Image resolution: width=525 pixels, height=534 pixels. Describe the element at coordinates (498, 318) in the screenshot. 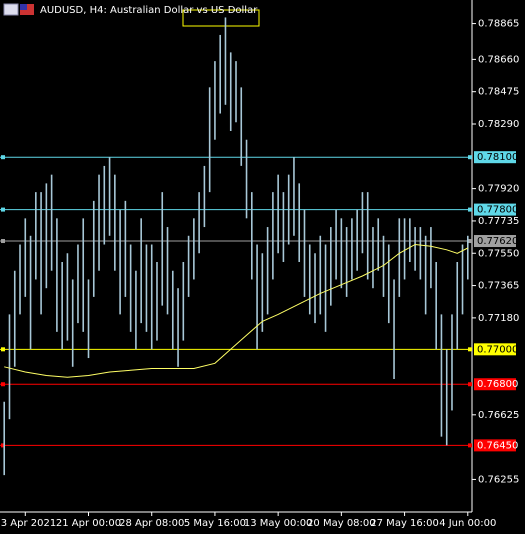

I see `y-tick-label: 0.77180` at that location.